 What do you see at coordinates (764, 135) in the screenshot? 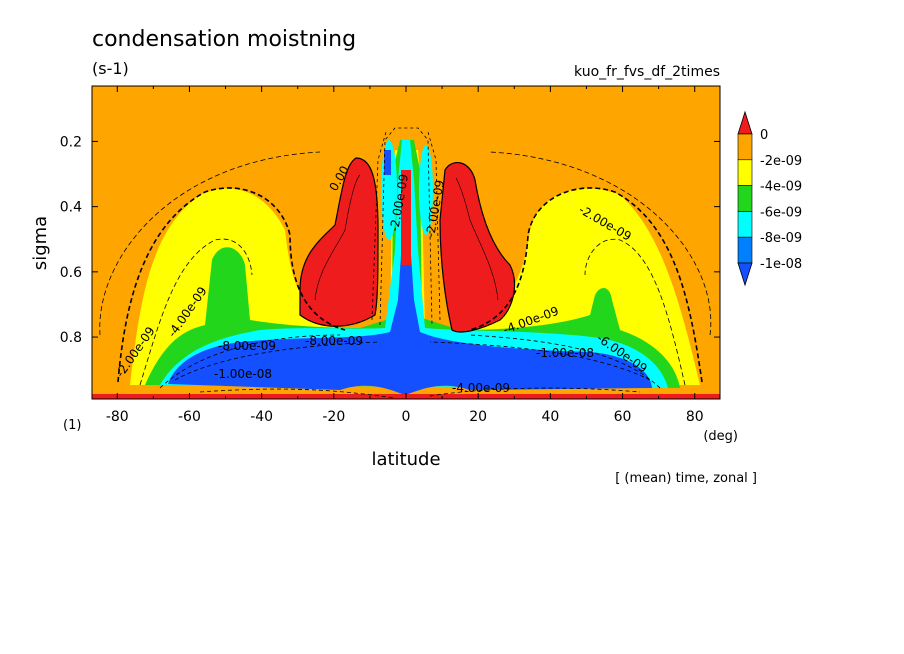
I see `colorbar-label: 0` at bounding box center [764, 135].